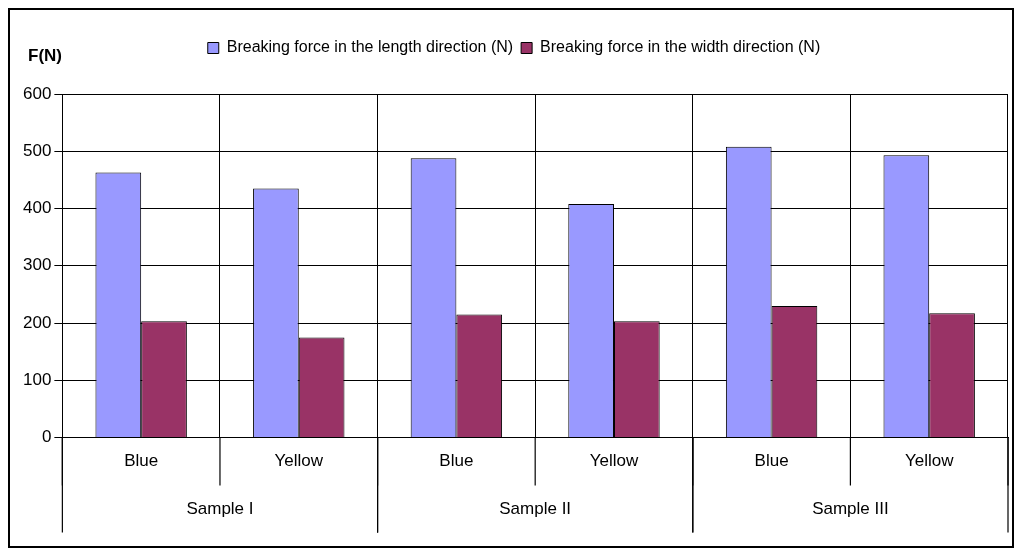  I want to click on y-tick-label: 500, so click(37, 150).